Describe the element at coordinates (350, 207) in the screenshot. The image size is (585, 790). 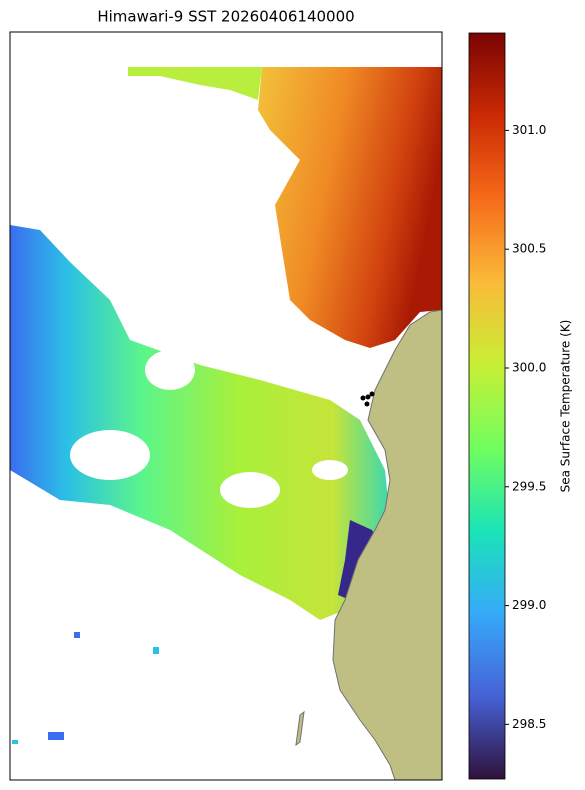
I see `sst-warm` at that location.